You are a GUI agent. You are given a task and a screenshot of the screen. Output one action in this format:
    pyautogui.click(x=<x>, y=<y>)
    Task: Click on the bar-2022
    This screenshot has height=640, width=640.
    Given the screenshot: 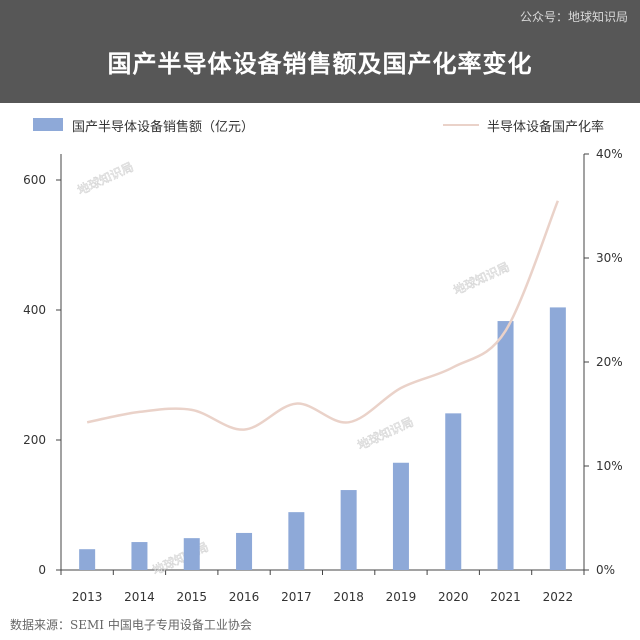 What is the action you would take?
    pyautogui.click(x=557, y=438)
    